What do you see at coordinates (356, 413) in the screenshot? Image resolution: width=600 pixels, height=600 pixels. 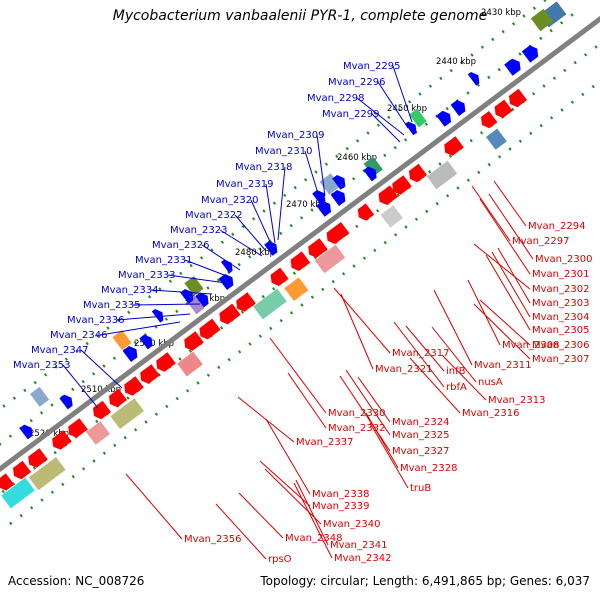 I see `reverse-gene-label: Mvan_2330` at bounding box center [356, 413].